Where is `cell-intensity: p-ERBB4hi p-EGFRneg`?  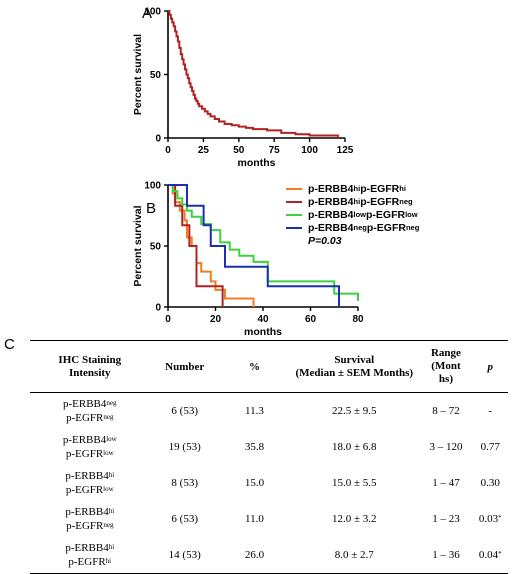
cell-intensity: p-ERBB4hi p-EGFRneg is located at coordinates (90, 519).